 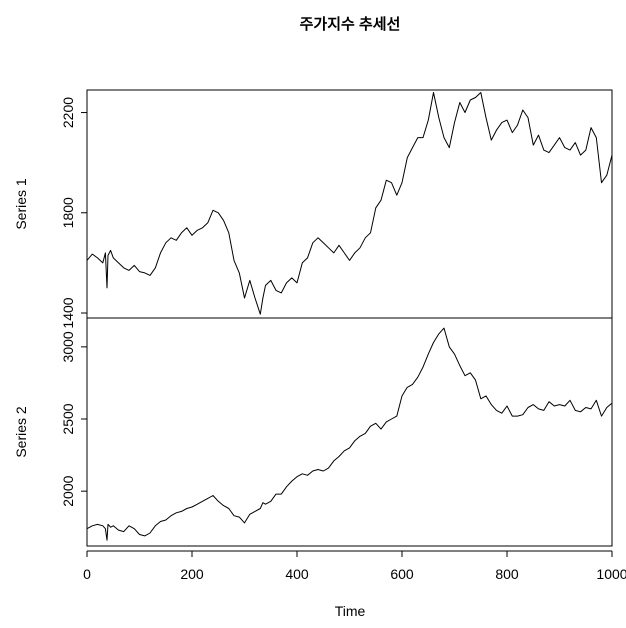 I want to click on x-tick-label: 400, so click(x=297, y=574).